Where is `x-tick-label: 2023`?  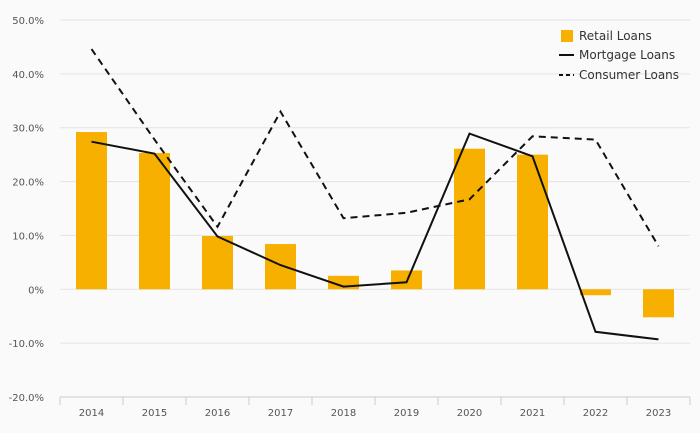
x-tick-label: 2023 is located at coordinates (658, 413).